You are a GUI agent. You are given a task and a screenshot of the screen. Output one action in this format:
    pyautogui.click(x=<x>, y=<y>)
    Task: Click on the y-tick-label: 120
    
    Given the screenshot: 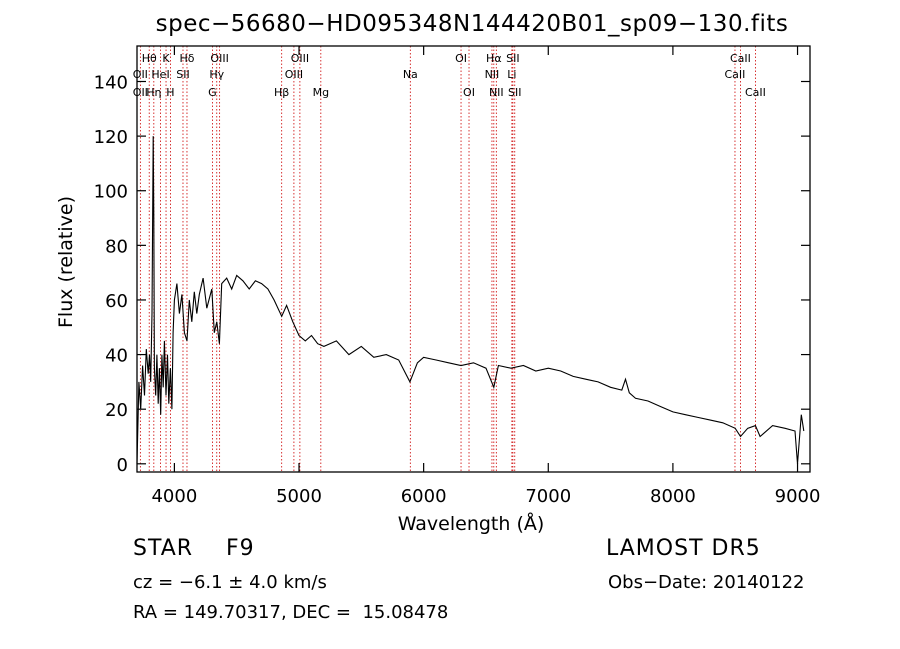 What is the action you would take?
    pyautogui.click(x=111, y=137)
    